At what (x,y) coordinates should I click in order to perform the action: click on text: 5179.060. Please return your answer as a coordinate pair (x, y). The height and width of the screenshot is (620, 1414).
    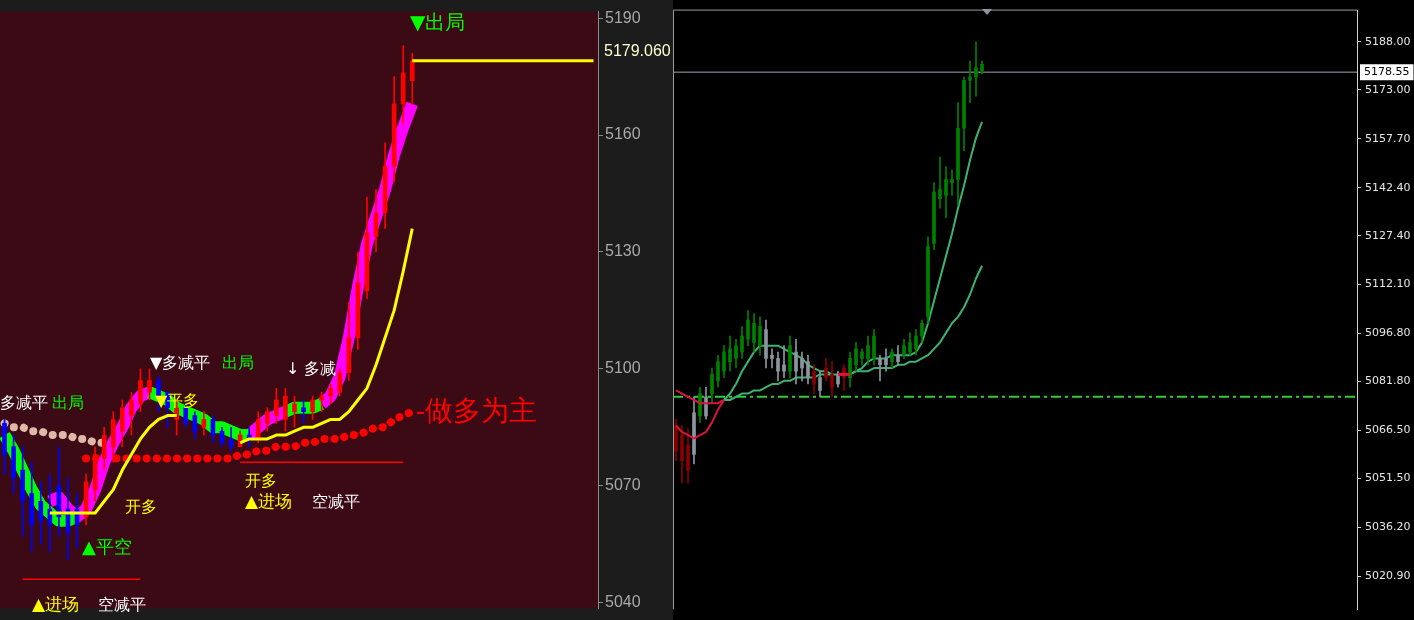
    Looking at the image, I should click on (637, 50).